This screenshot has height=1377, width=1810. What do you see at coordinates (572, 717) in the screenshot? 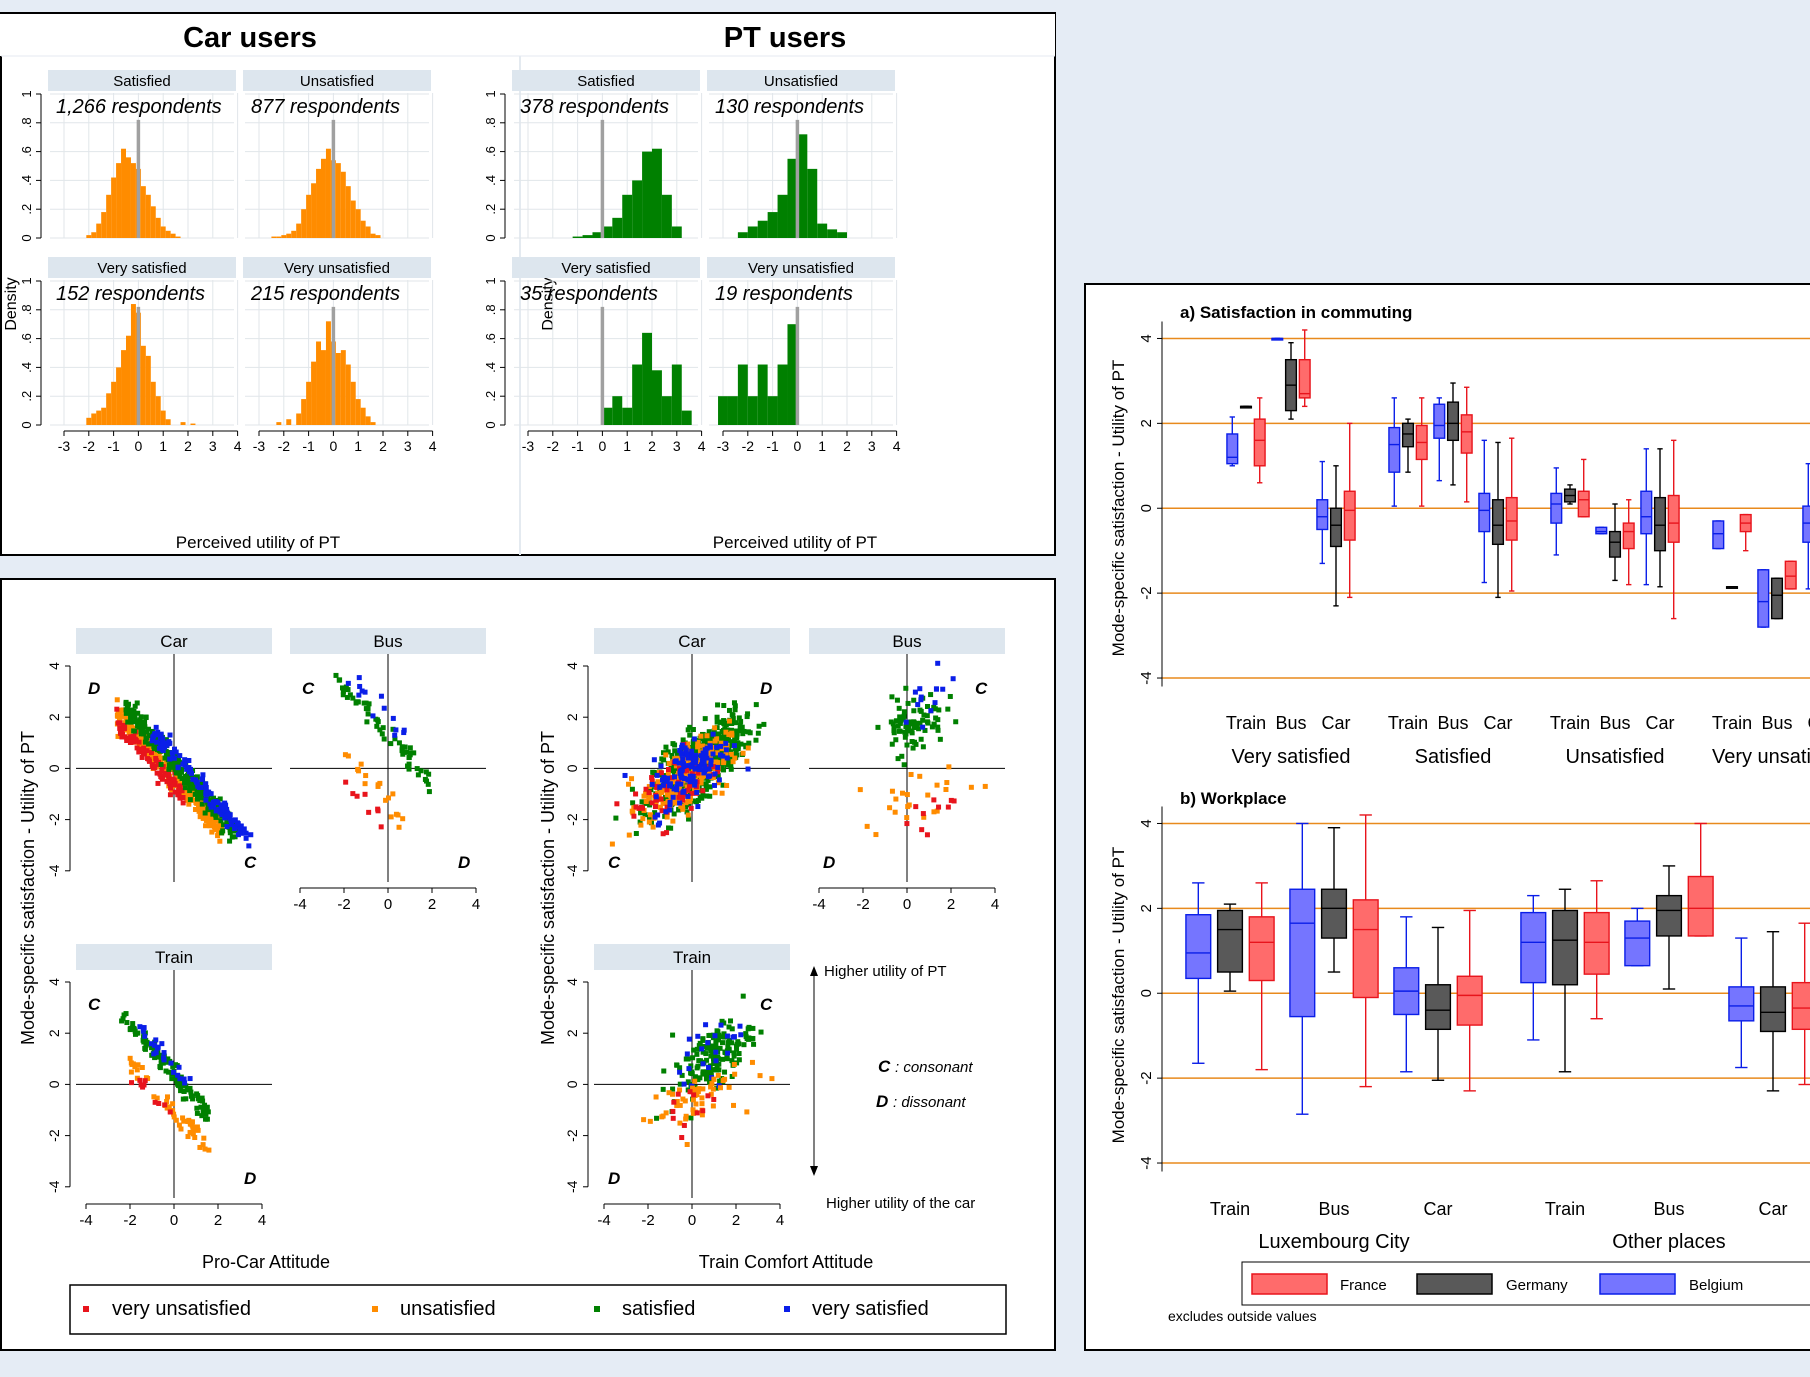
I see `y-tick-label: 2` at bounding box center [572, 717].